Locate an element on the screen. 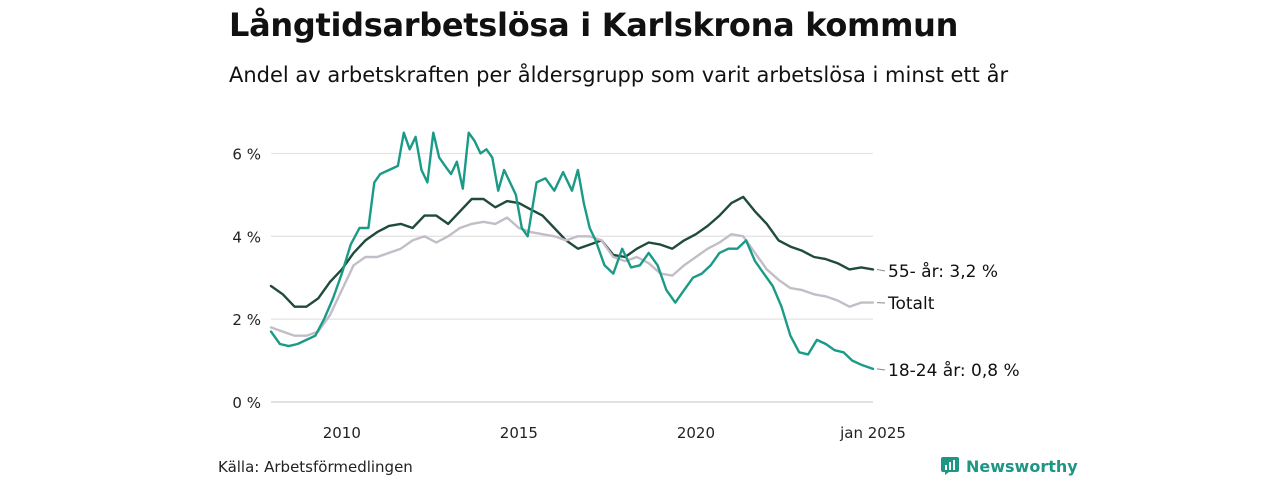  series-end-label: Totalt is located at coordinates (911, 304).